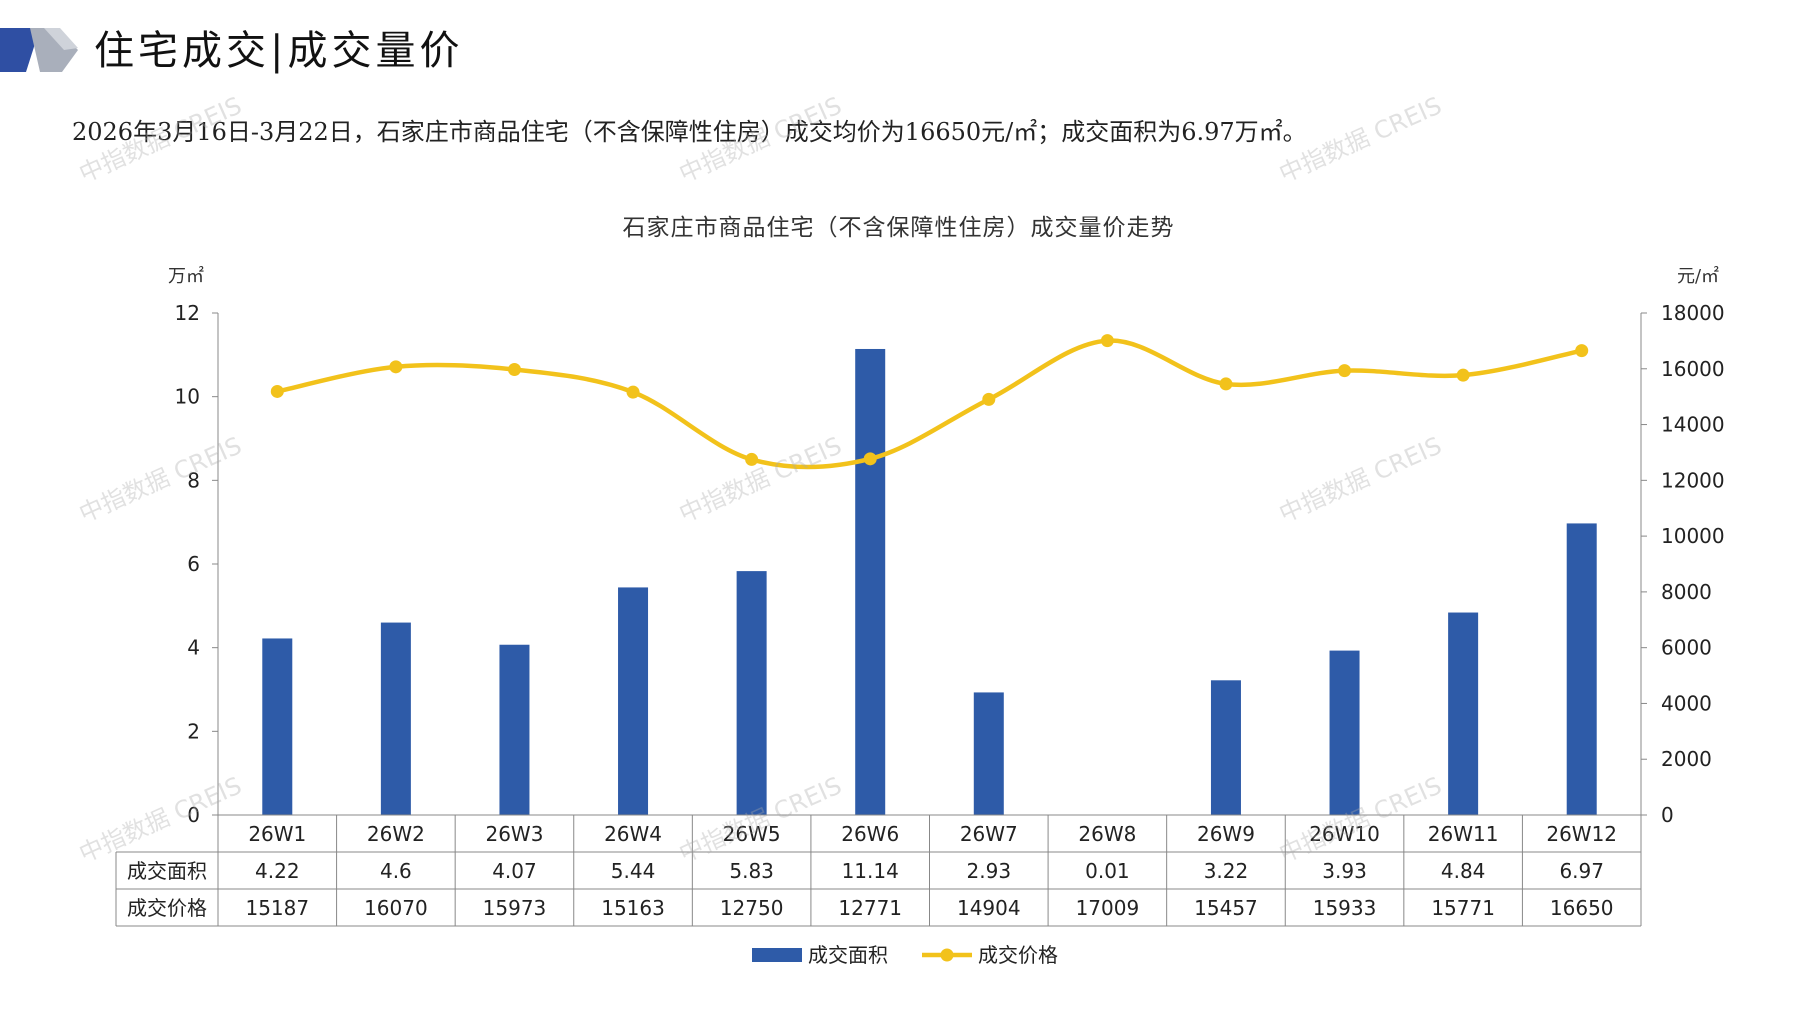 This screenshot has height=1010, width=1797. I want to click on category-label: 26W9, so click(1226, 834).